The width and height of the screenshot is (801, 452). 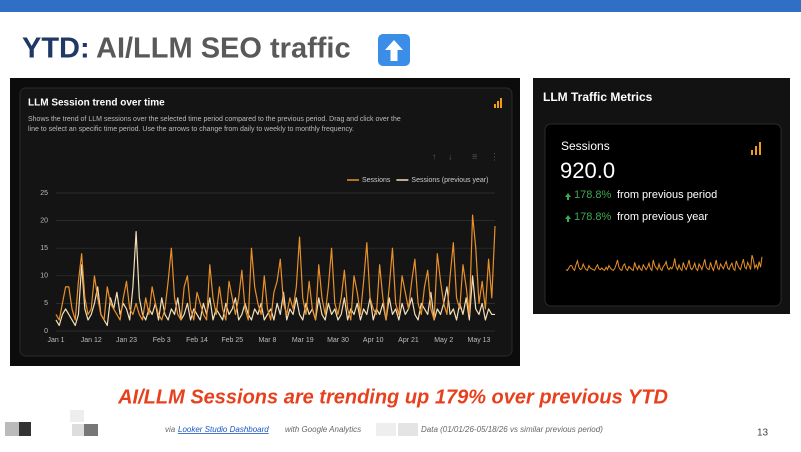 I want to click on chart-title: LLM Session trend over time, so click(x=96, y=103).